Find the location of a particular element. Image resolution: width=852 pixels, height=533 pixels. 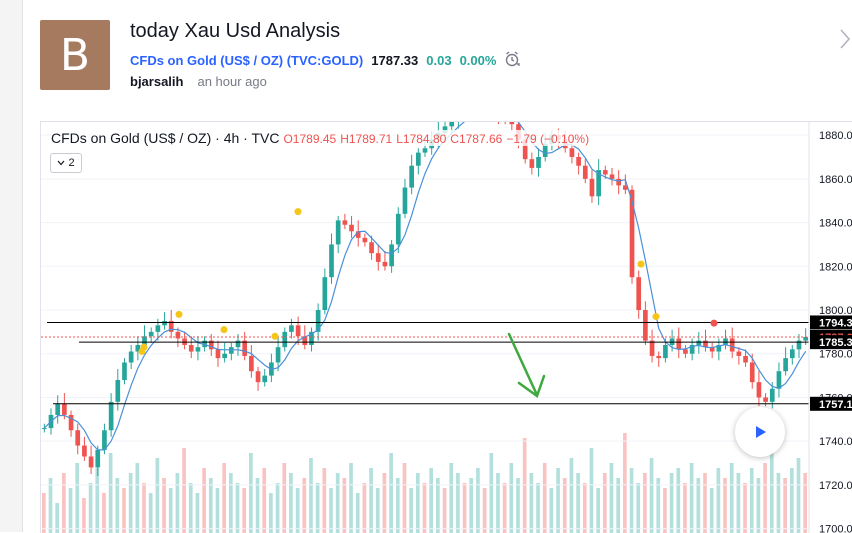

indicators-toggle: 2 is located at coordinates (66, 163).